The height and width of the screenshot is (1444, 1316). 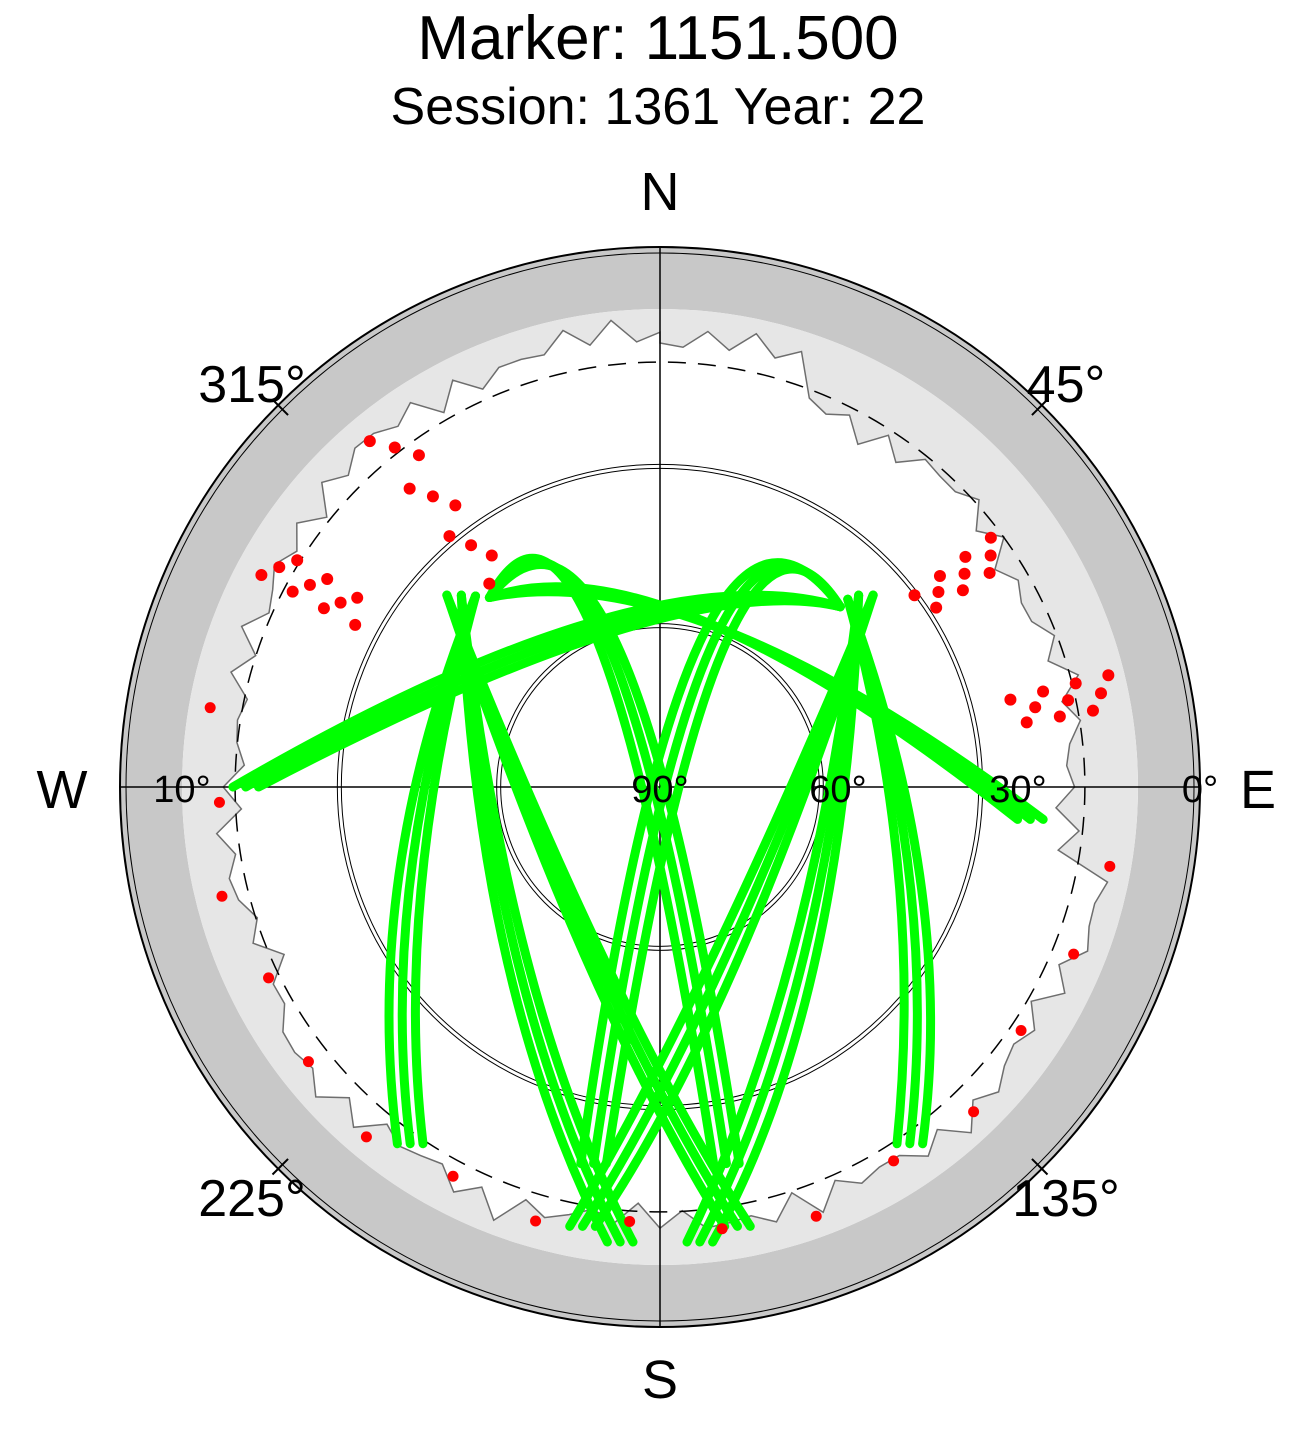 I want to click on direction-south-label: S, so click(x=660, y=1380).